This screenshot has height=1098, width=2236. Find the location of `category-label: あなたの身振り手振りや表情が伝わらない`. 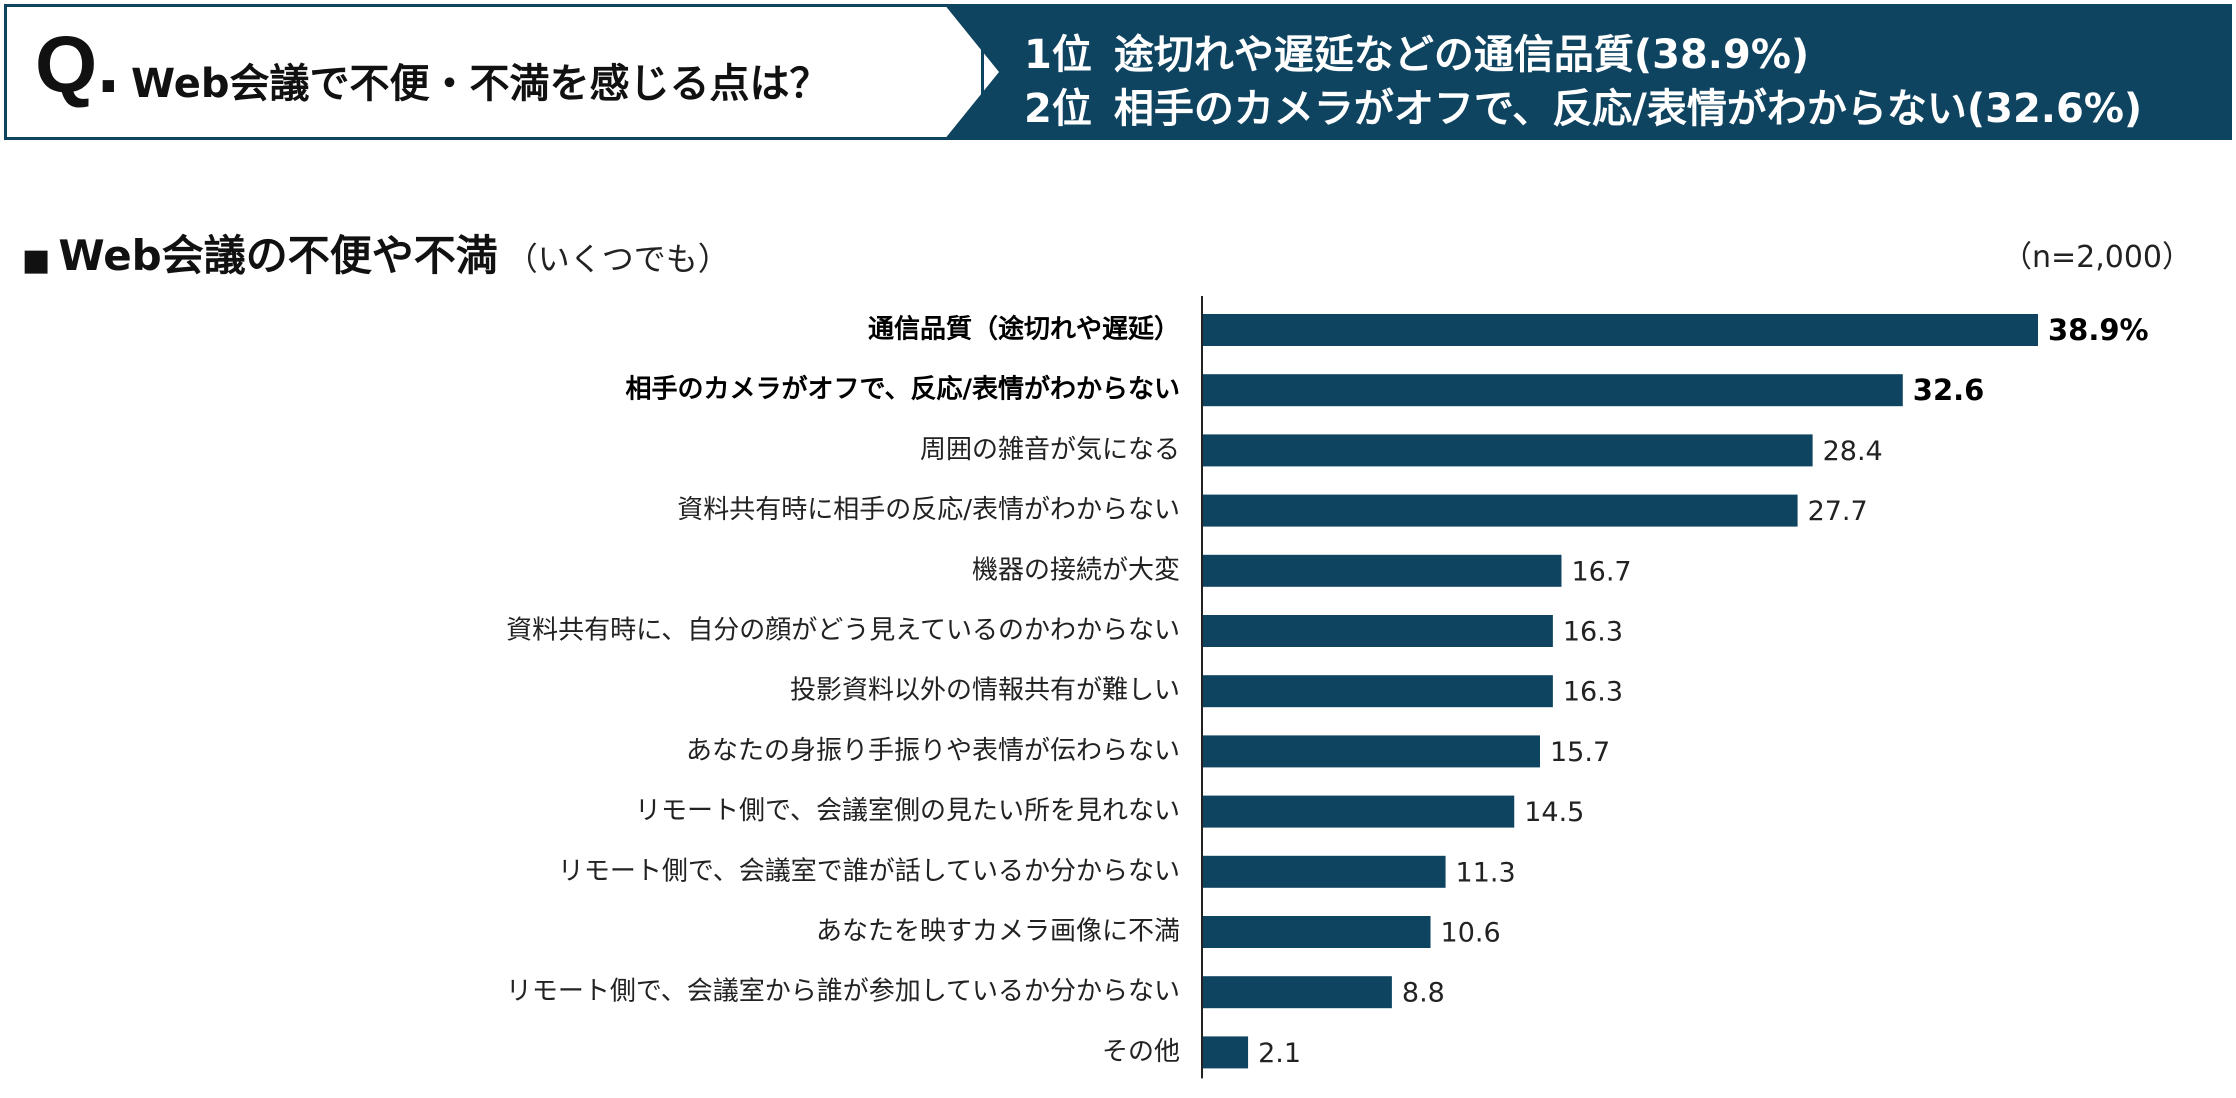

category-label: あなたの身振り手振りや表情が伝わらない is located at coordinates (933, 751).